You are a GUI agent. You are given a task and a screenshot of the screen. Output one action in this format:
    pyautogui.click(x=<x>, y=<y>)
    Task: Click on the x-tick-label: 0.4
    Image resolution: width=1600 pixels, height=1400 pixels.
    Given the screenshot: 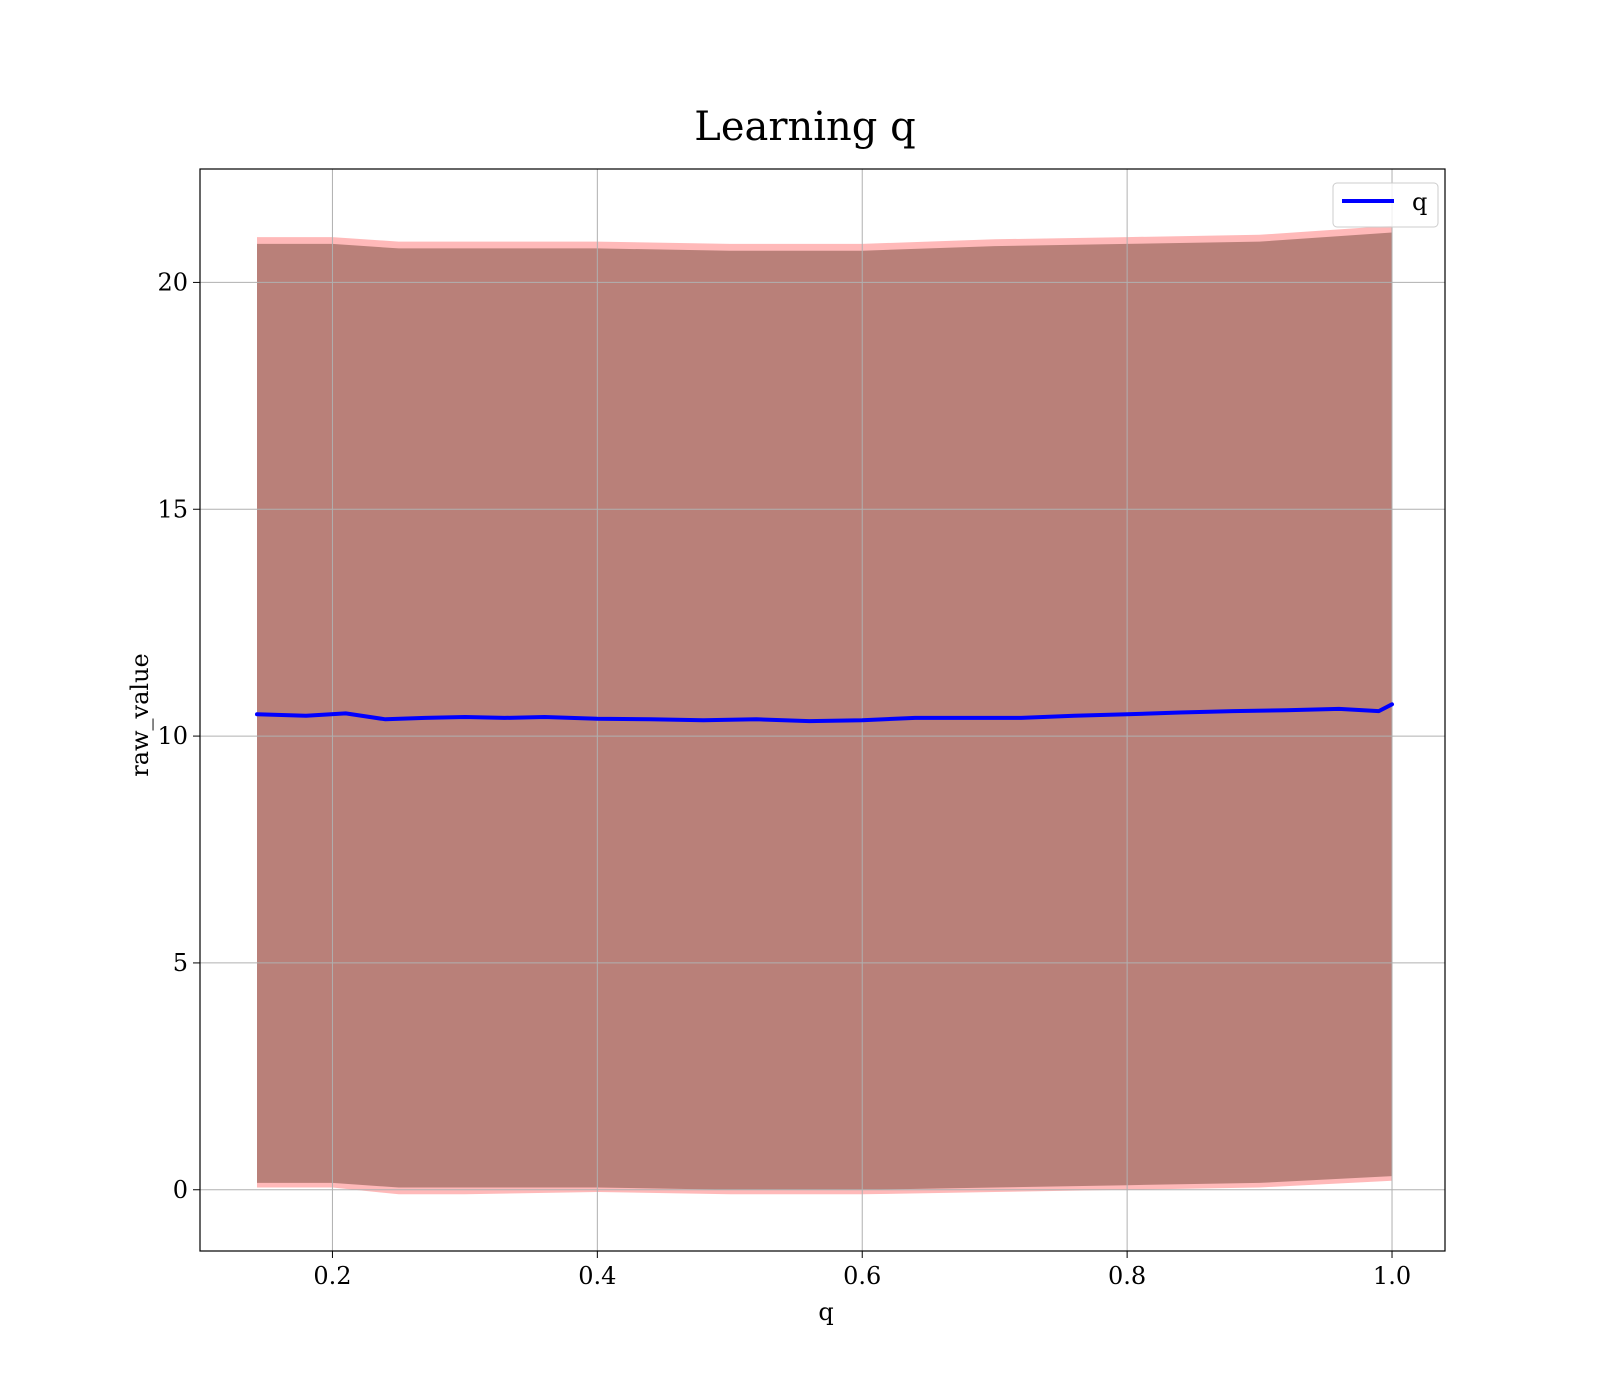 What is the action you would take?
    pyautogui.click(x=597, y=1276)
    